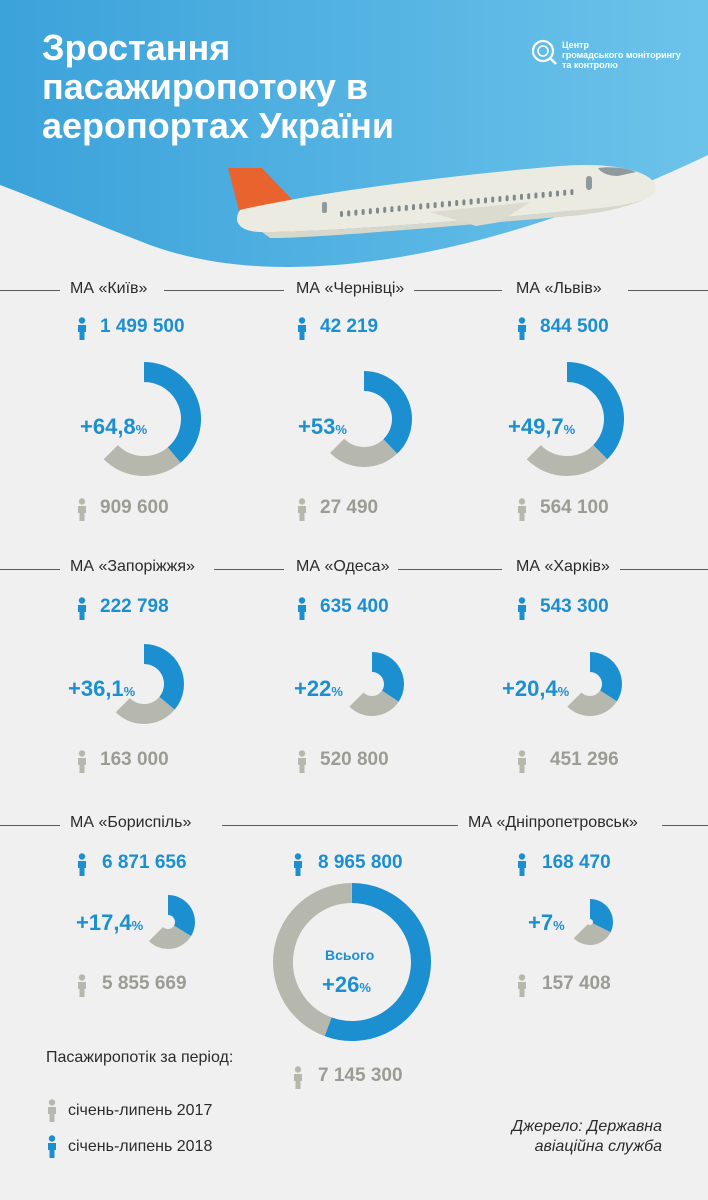 This screenshot has height=1200, width=708. Describe the element at coordinates (350, 955) in the screenshot. I see `total-label: Всього` at that location.